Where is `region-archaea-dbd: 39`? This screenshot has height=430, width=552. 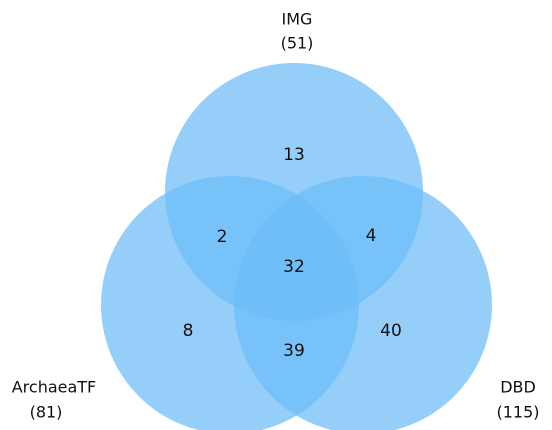 region-archaea-dbd: 39 is located at coordinates (294, 351).